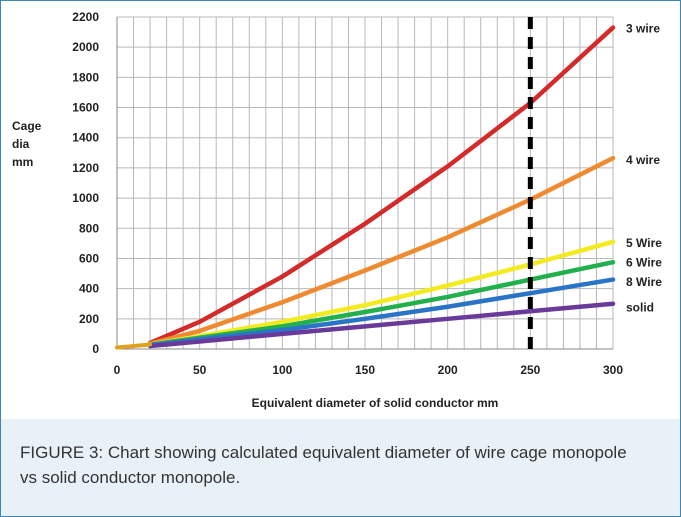 The height and width of the screenshot is (517, 681). What do you see at coordinates (117, 370) in the screenshot?
I see `x-tick-label: 0` at bounding box center [117, 370].